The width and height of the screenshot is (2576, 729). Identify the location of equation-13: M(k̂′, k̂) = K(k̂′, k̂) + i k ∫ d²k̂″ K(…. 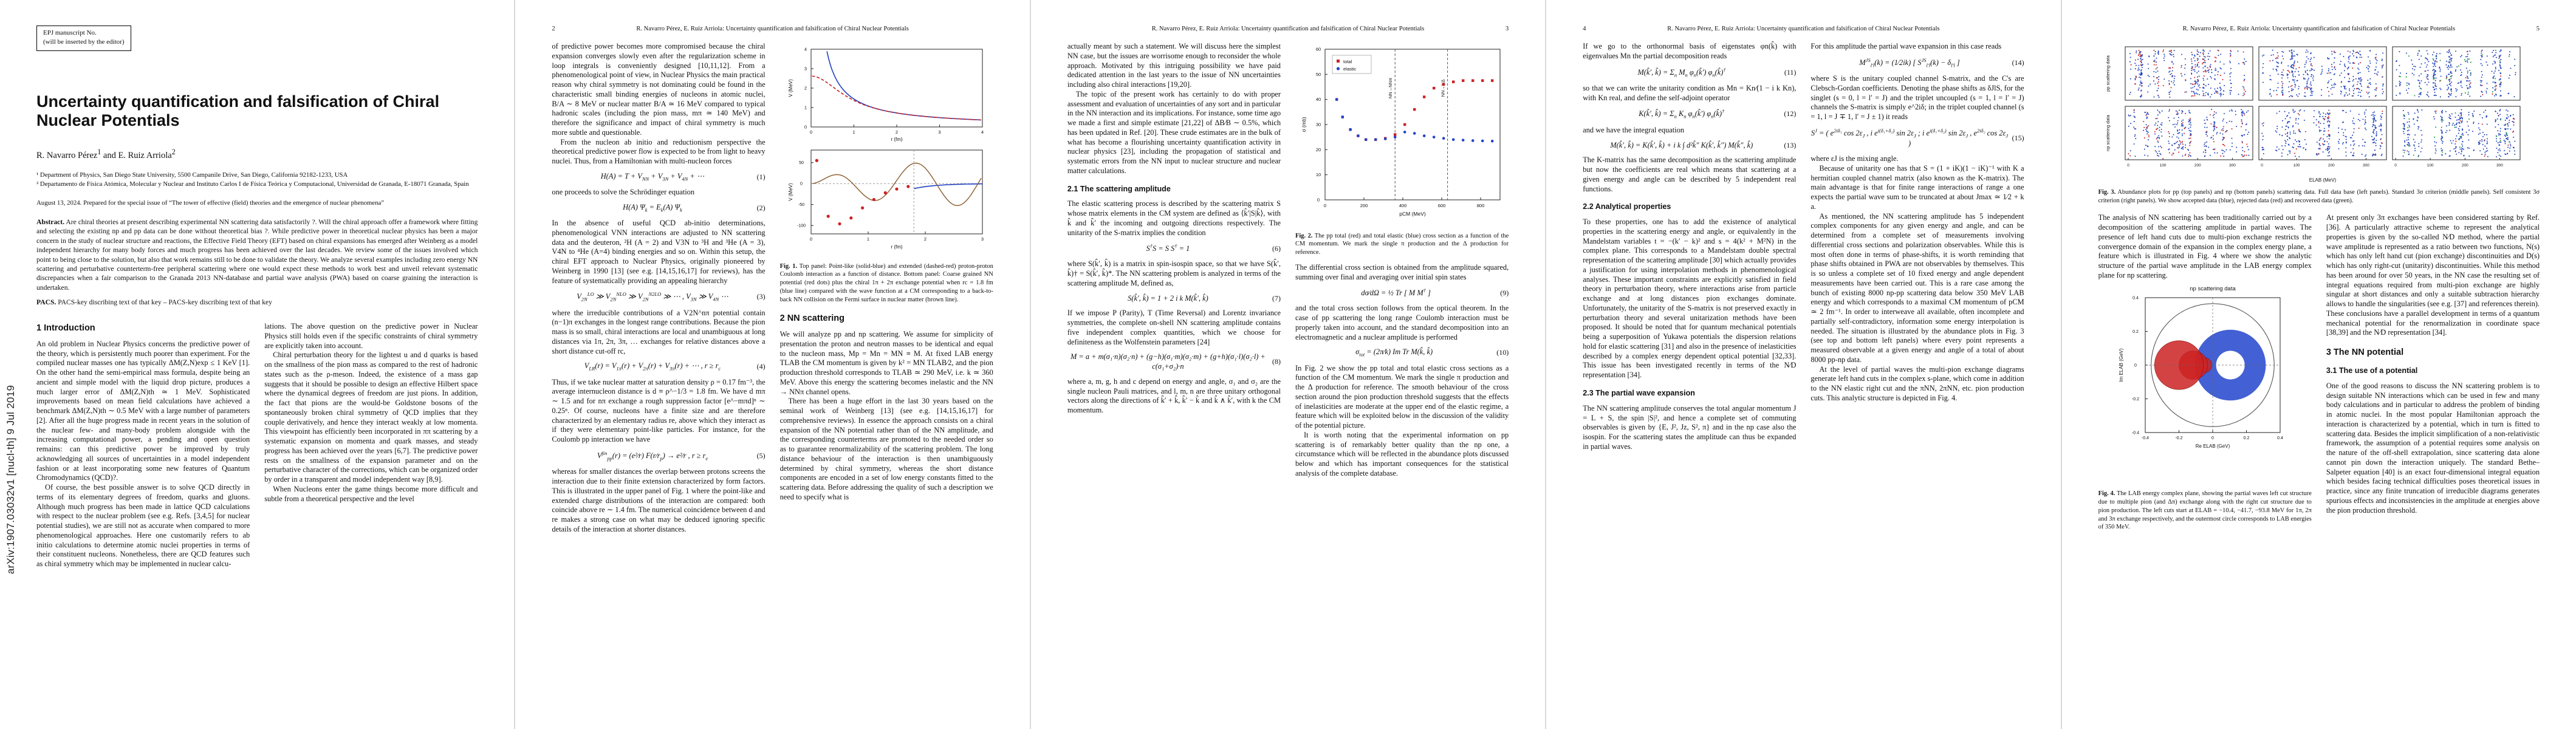
(1703, 145).